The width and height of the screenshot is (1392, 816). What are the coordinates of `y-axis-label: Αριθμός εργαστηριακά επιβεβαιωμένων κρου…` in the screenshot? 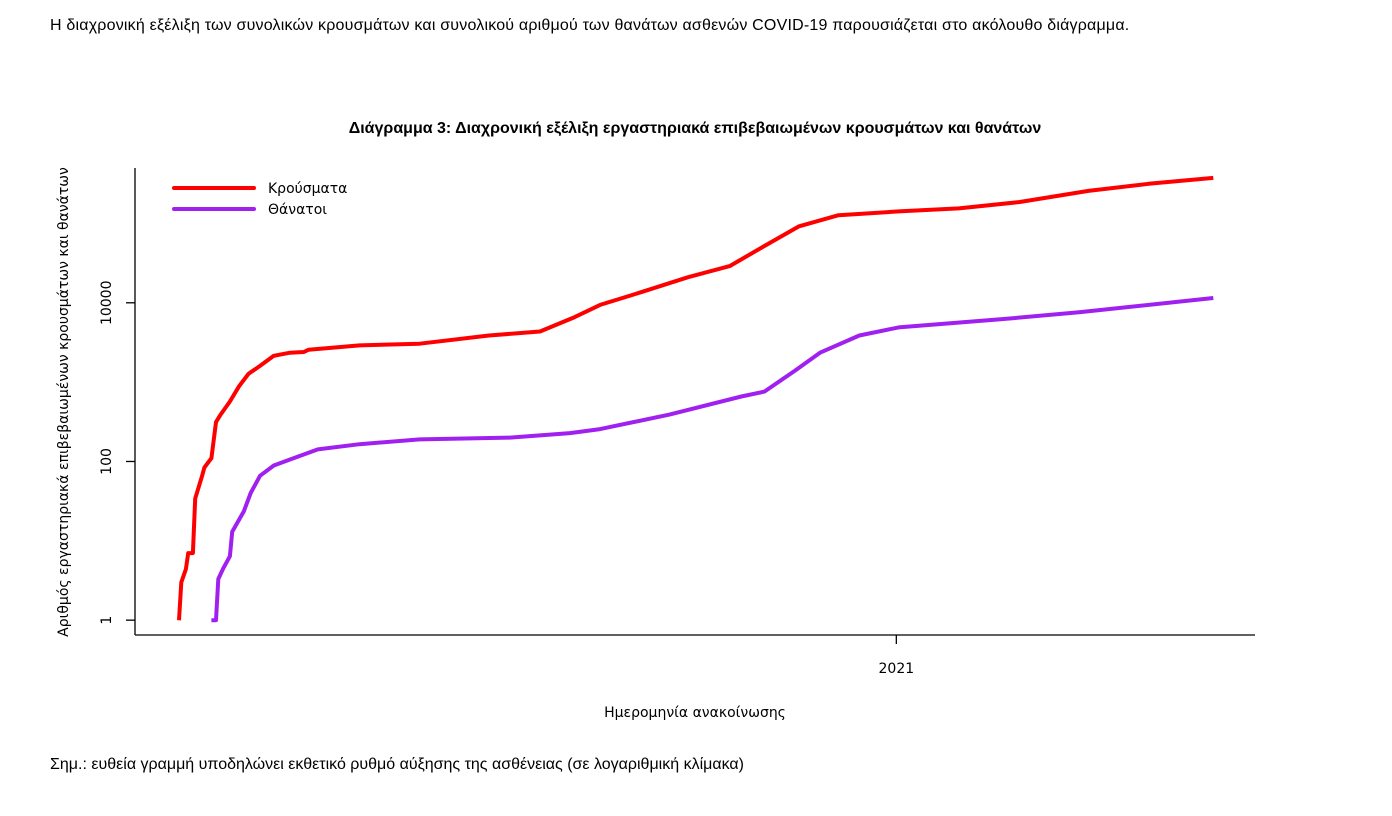 It's located at (64, 402).